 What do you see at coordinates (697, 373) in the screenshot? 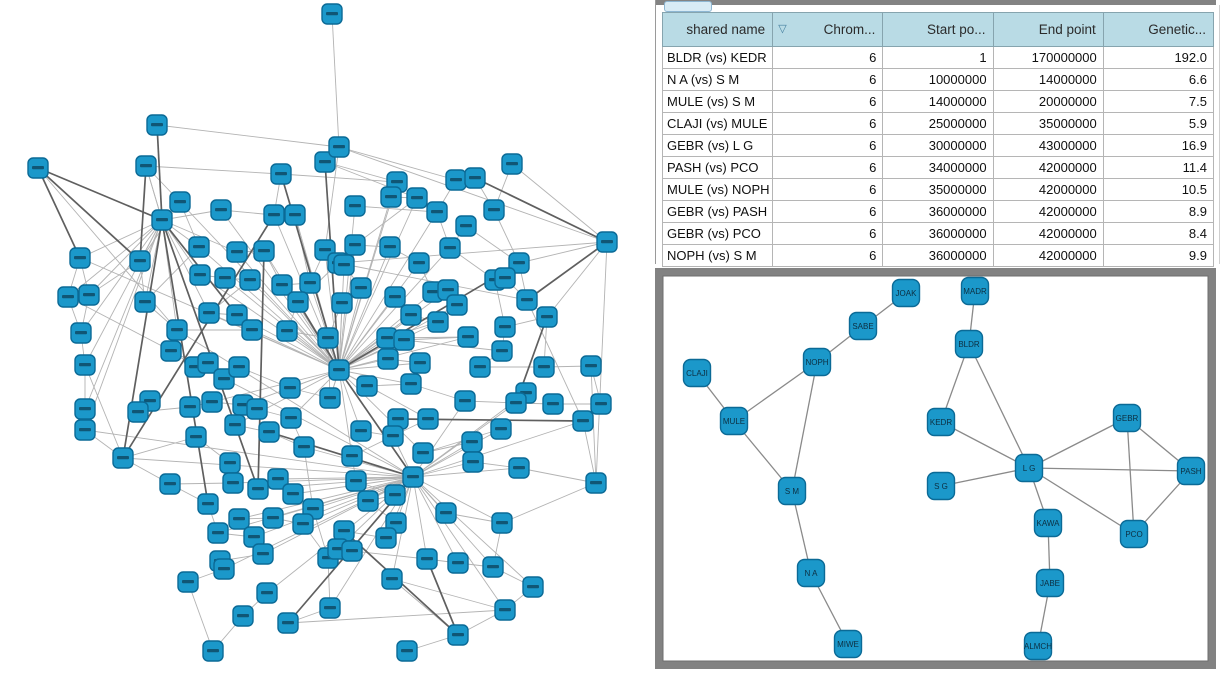
I see `detail-node-claji: CLAJI` at bounding box center [697, 373].